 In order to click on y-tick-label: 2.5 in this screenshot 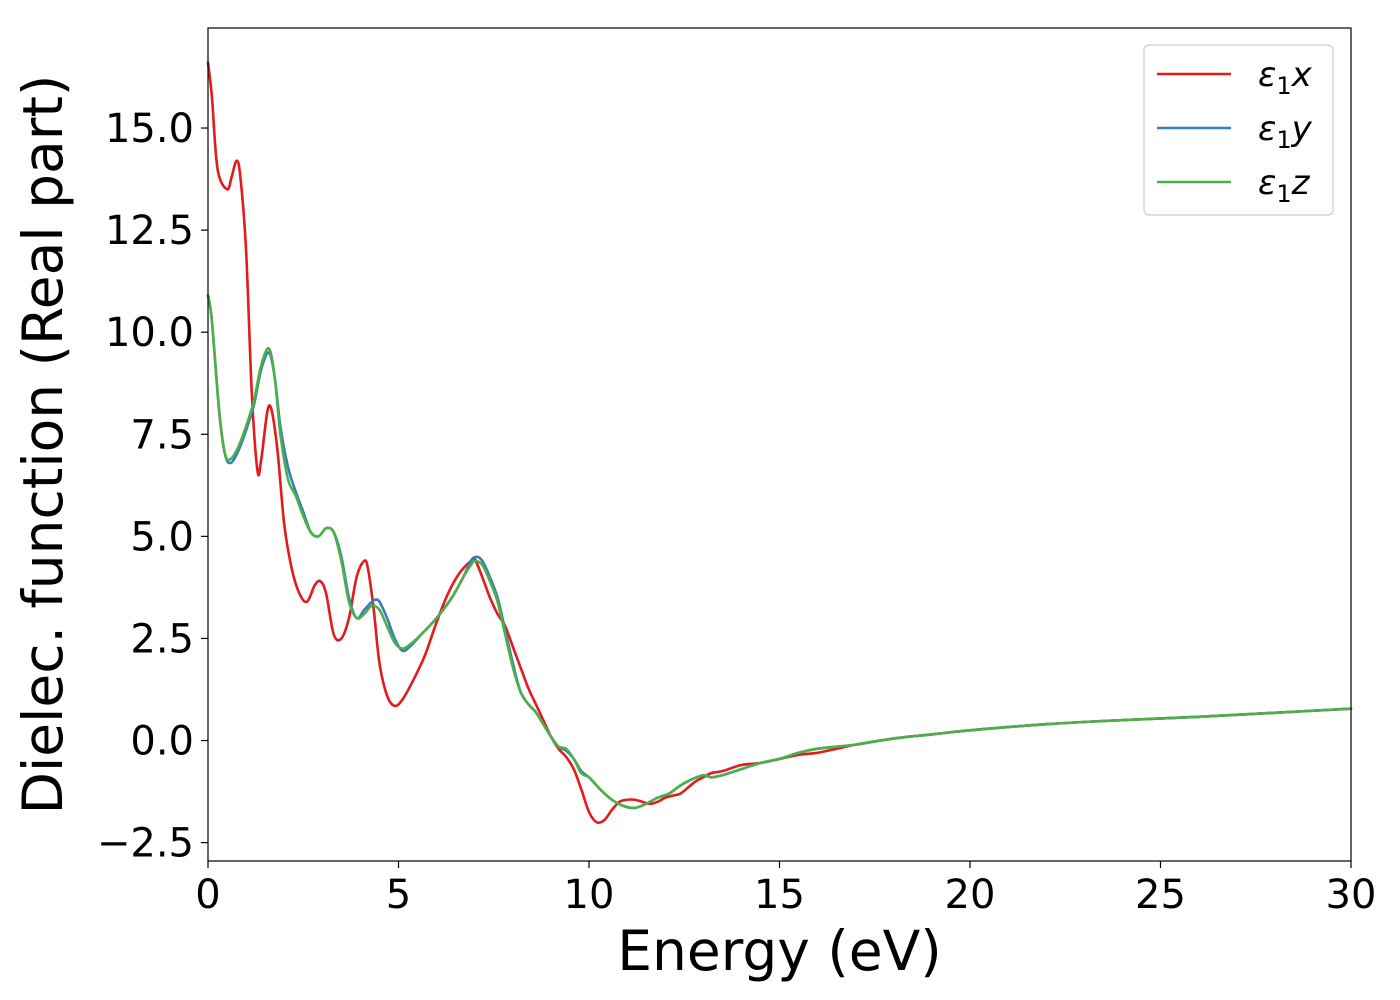, I will do `click(162, 639)`.